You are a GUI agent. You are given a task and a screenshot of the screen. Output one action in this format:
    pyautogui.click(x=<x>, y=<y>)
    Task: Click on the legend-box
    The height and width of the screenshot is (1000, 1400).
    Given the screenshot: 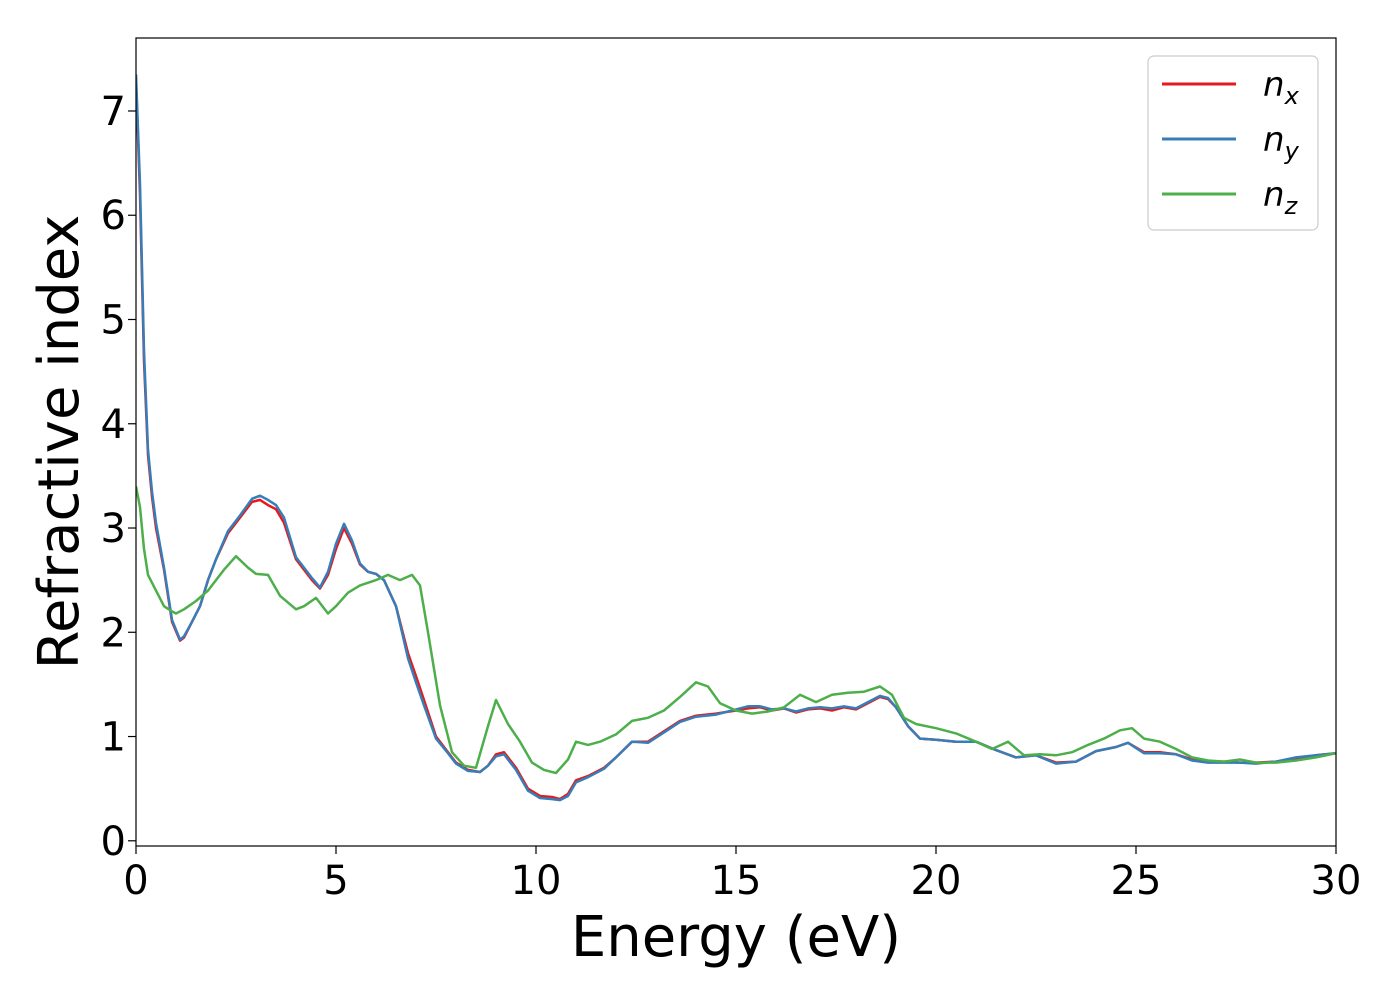 What is the action you would take?
    pyautogui.click(x=1233, y=143)
    